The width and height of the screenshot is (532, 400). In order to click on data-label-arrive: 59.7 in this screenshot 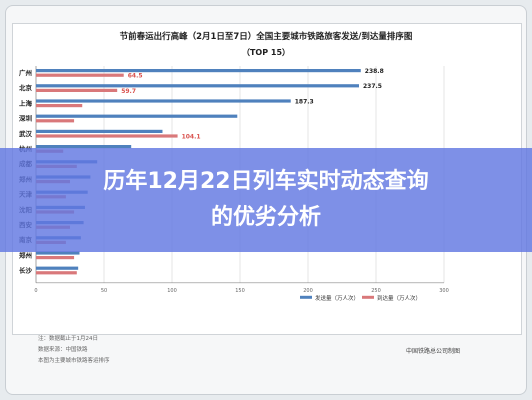, I will do `click(128, 91)`.